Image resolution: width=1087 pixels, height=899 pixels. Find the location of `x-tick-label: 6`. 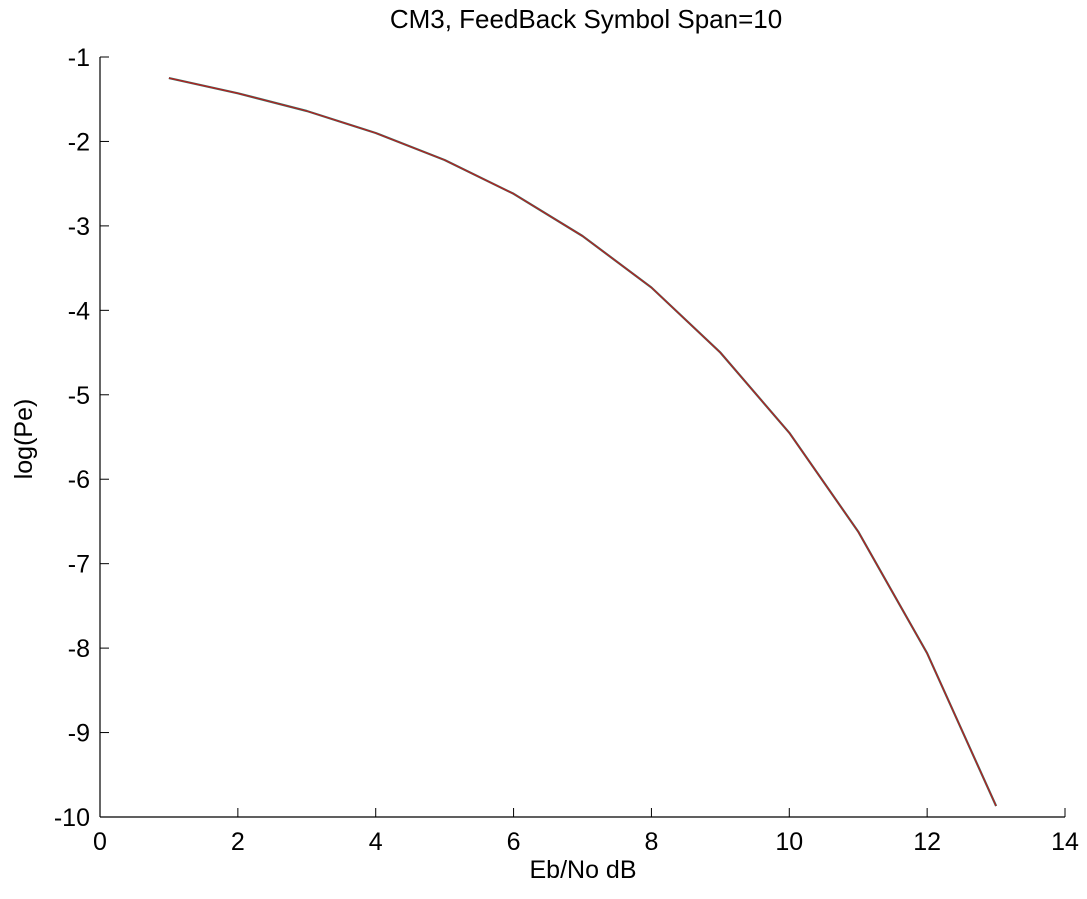

x-tick-label: 6 is located at coordinates (514, 842).